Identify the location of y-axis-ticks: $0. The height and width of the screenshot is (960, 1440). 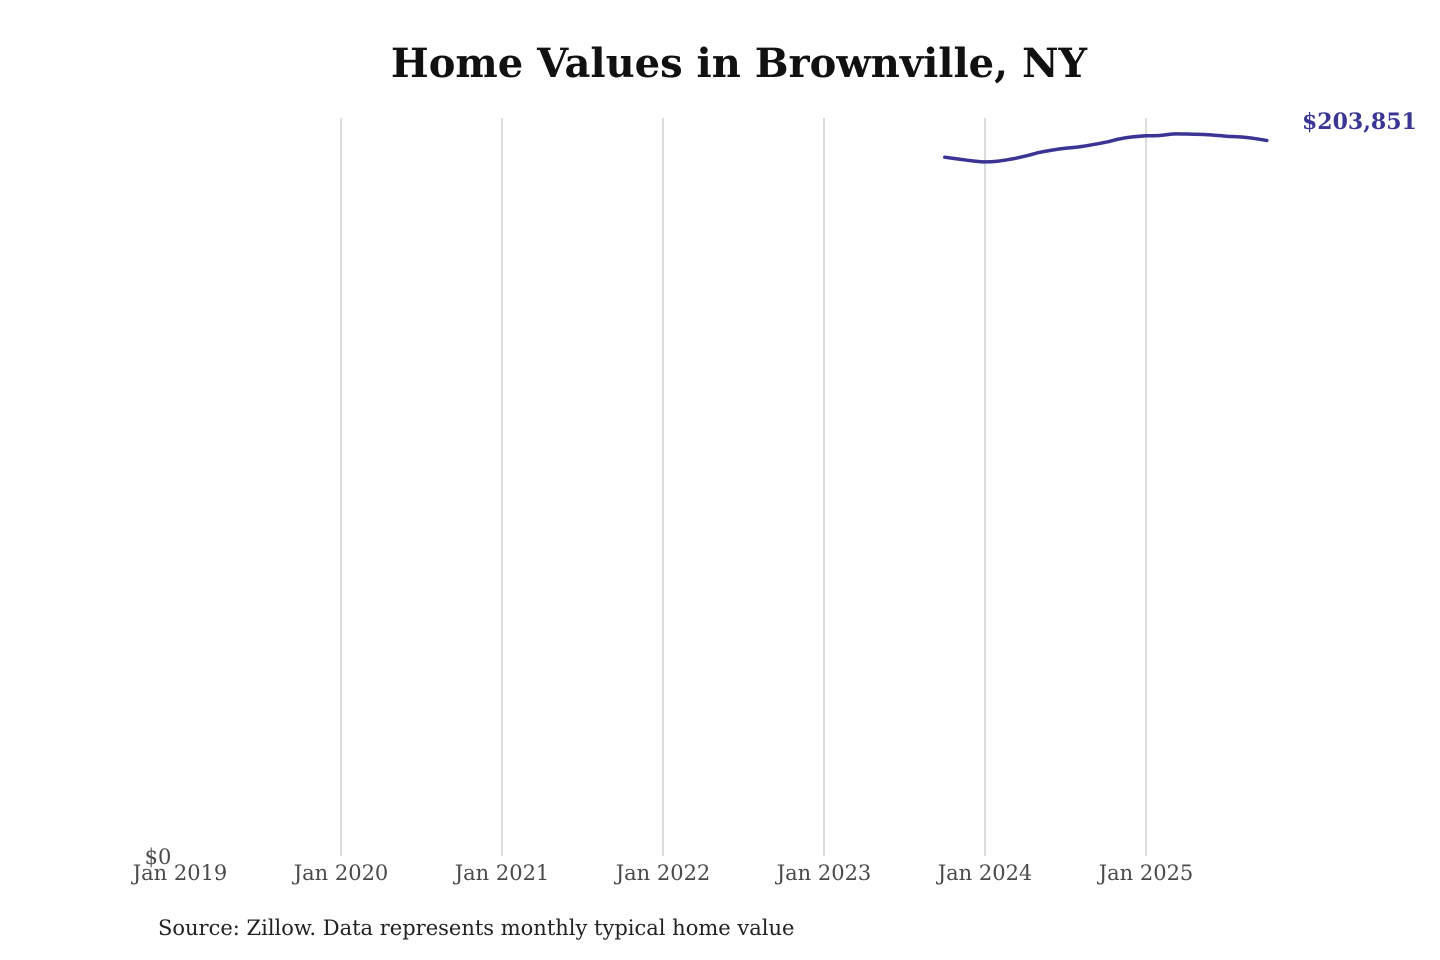
(158, 857).